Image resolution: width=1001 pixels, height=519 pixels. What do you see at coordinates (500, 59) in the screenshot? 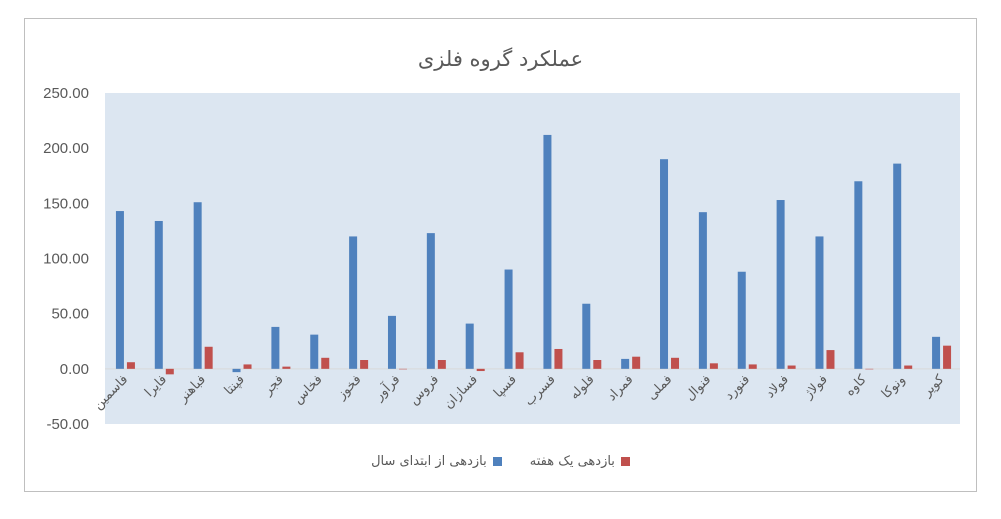
I see `chart-title: عملکرد گروه فلزی` at bounding box center [500, 59].